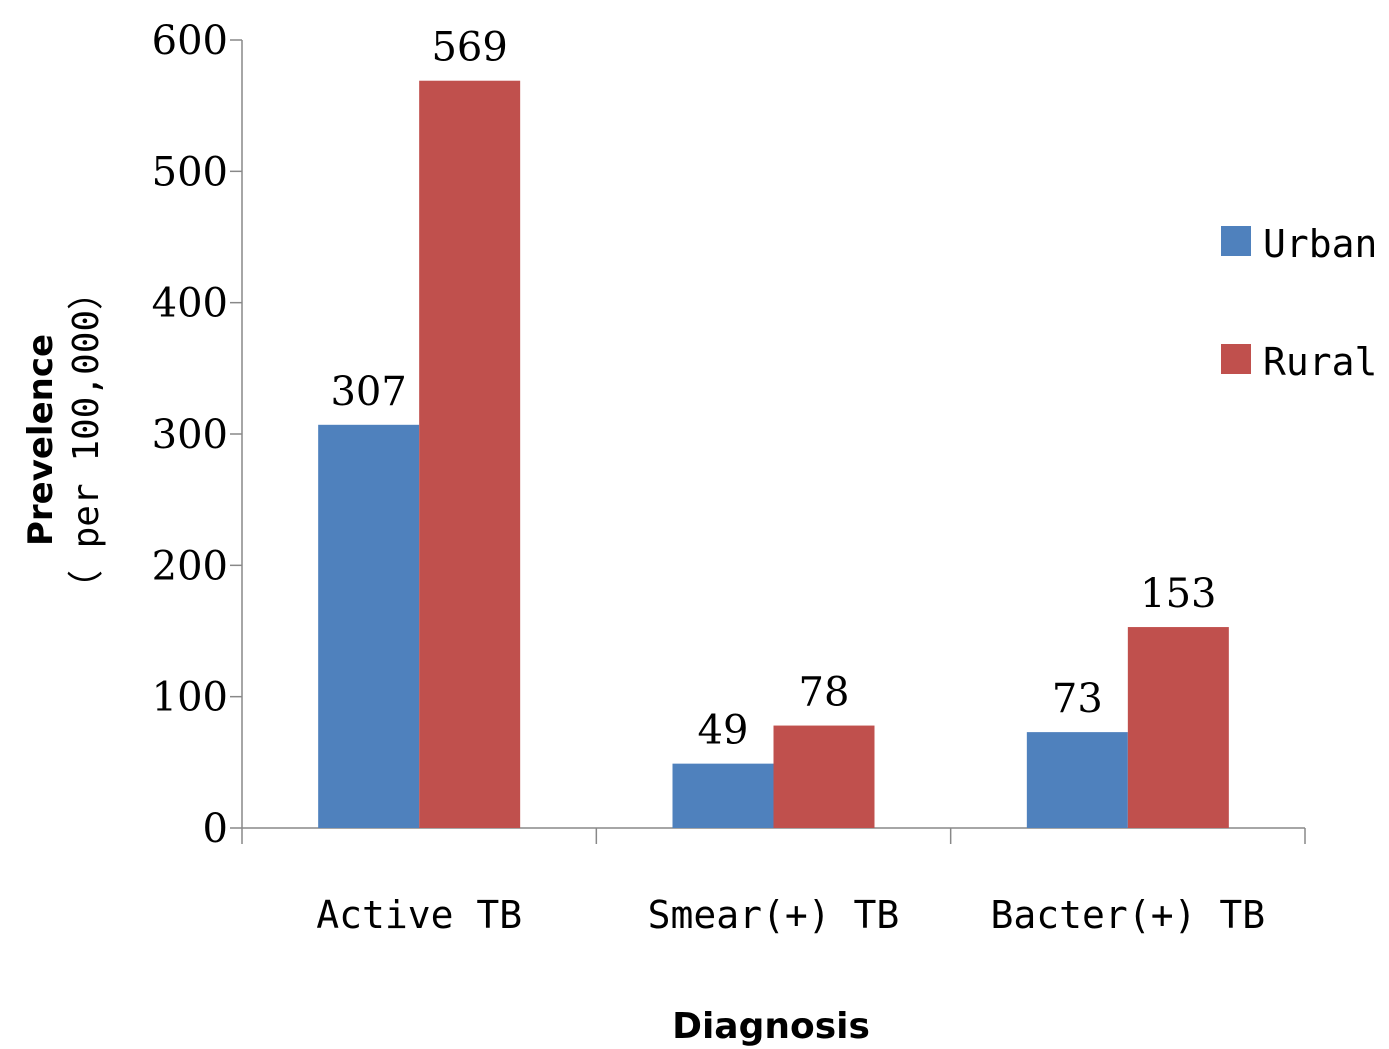 The image size is (1389, 1049). What do you see at coordinates (368, 392) in the screenshot?
I see `data-label: 307` at bounding box center [368, 392].